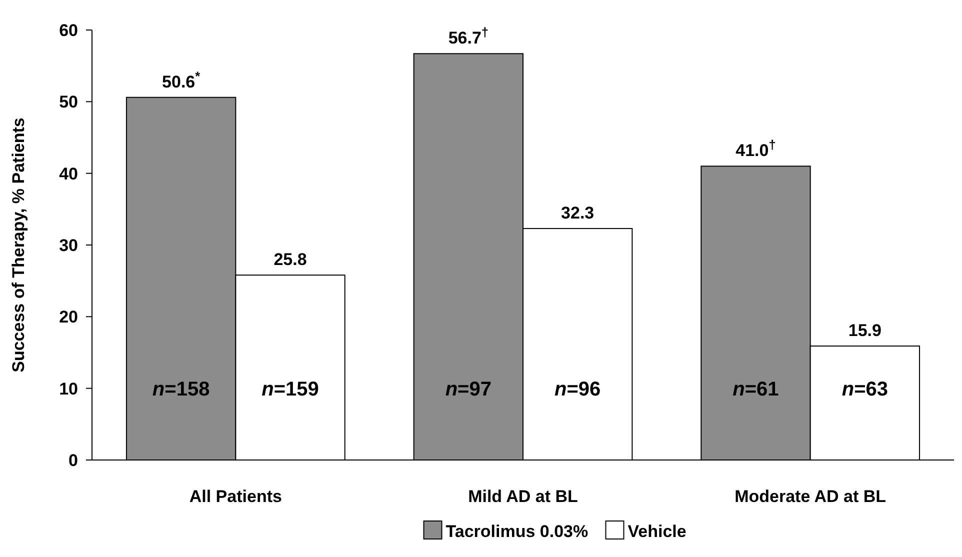 The height and width of the screenshot is (557, 962). I want to click on x-tick-label: Mild AD at BL, so click(523, 496).